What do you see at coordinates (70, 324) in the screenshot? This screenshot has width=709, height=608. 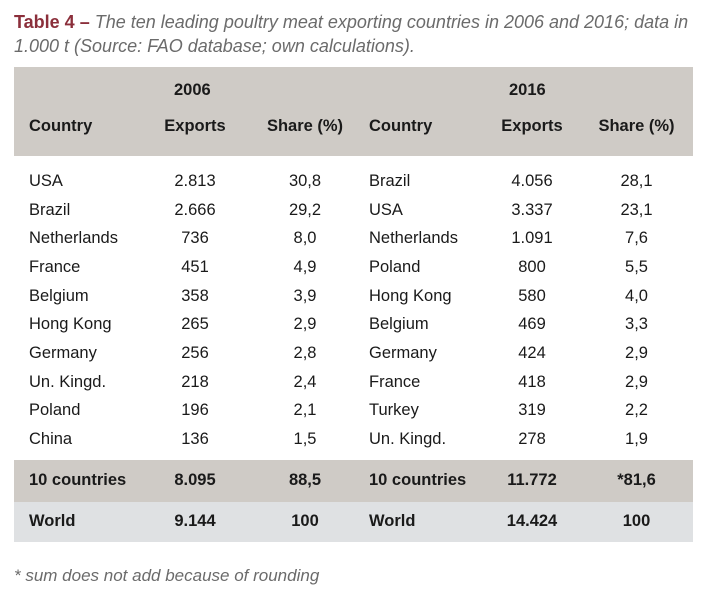 I see `country-2006: Hong Kong` at bounding box center [70, 324].